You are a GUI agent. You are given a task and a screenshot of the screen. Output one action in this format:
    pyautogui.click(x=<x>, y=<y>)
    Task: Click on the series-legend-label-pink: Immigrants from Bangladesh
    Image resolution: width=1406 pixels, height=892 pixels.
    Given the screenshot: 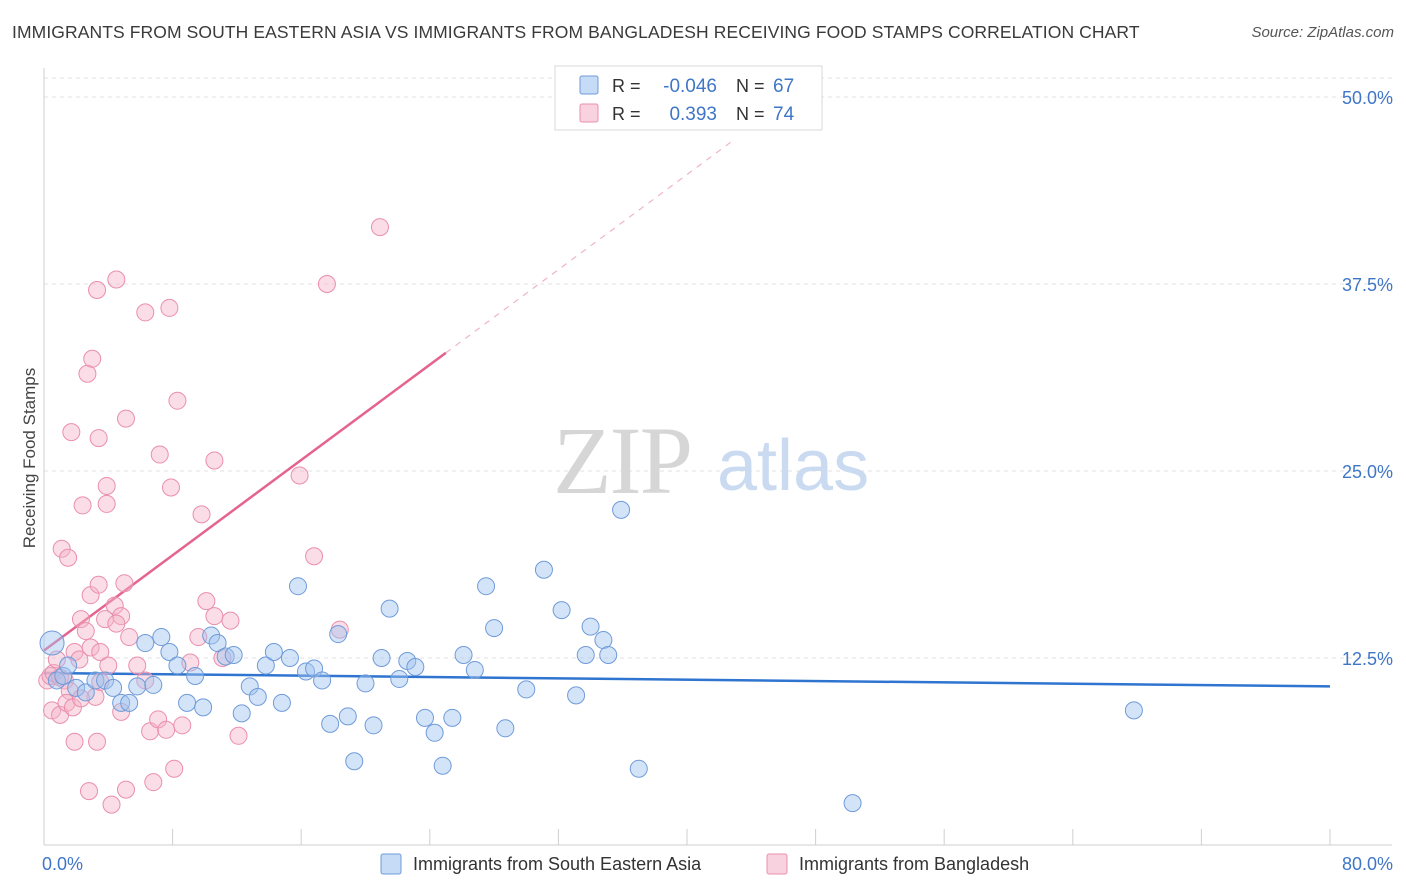 What is the action you would take?
    pyautogui.click(x=914, y=864)
    